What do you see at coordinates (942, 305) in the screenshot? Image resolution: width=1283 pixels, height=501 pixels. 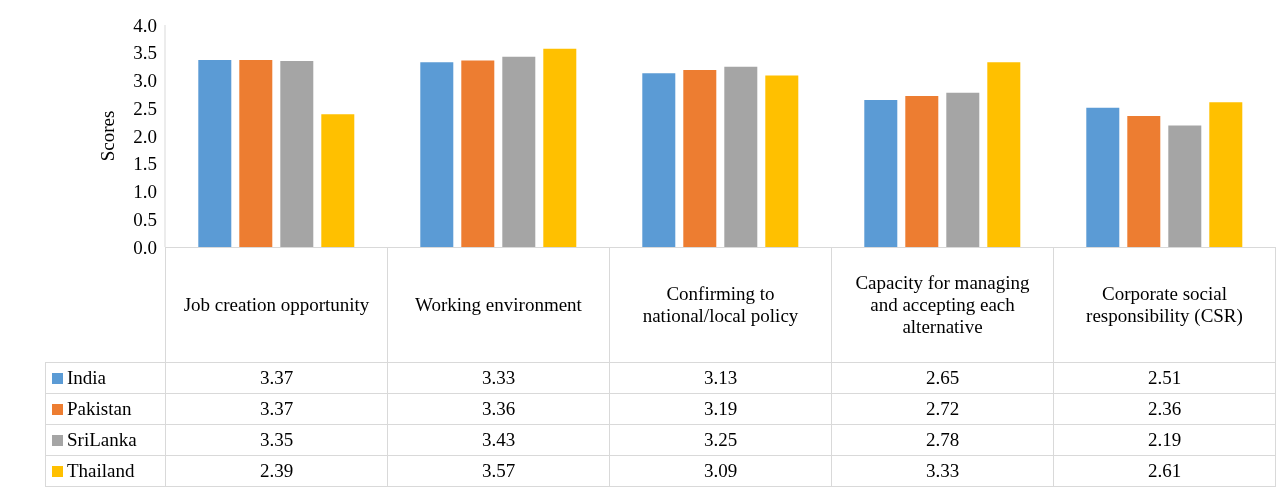 I see `x-tick-label: Capacity for managing and accepting each alternative` at bounding box center [942, 305].